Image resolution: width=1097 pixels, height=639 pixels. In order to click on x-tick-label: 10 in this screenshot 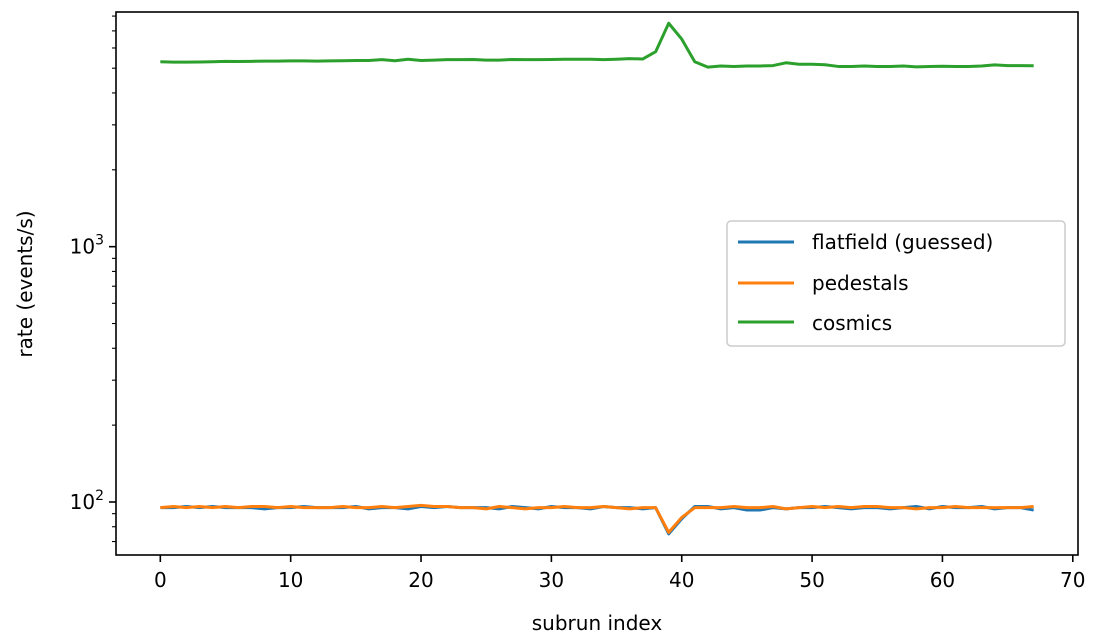, I will do `click(290, 580)`.